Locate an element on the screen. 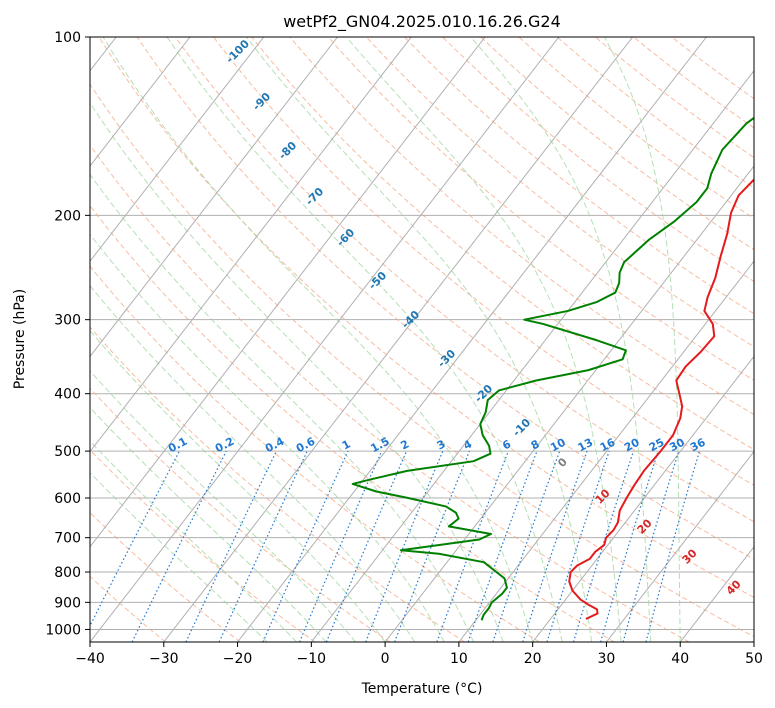  x-tick-label: −10 is located at coordinates (312, 659).